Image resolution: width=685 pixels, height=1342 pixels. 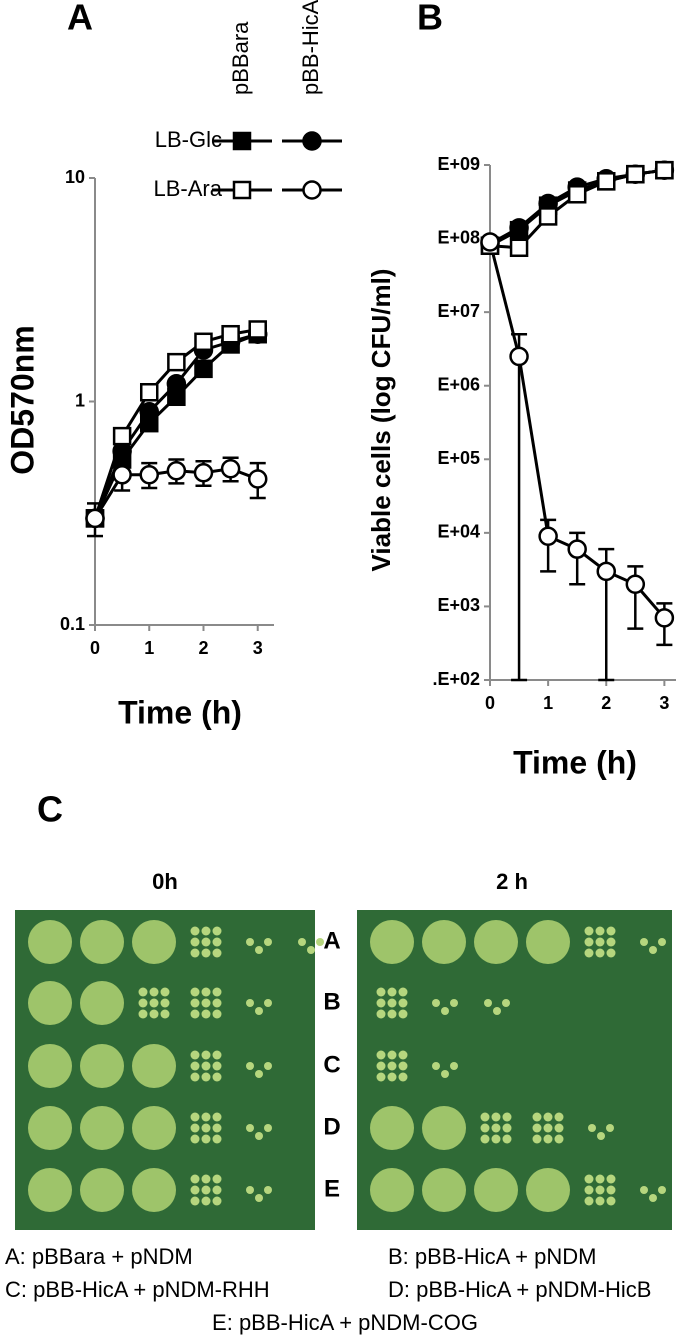 What do you see at coordinates (137, 1289) in the screenshot?
I see `caption: C: pBB-HicA + pNDM-RHH` at bounding box center [137, 1289].